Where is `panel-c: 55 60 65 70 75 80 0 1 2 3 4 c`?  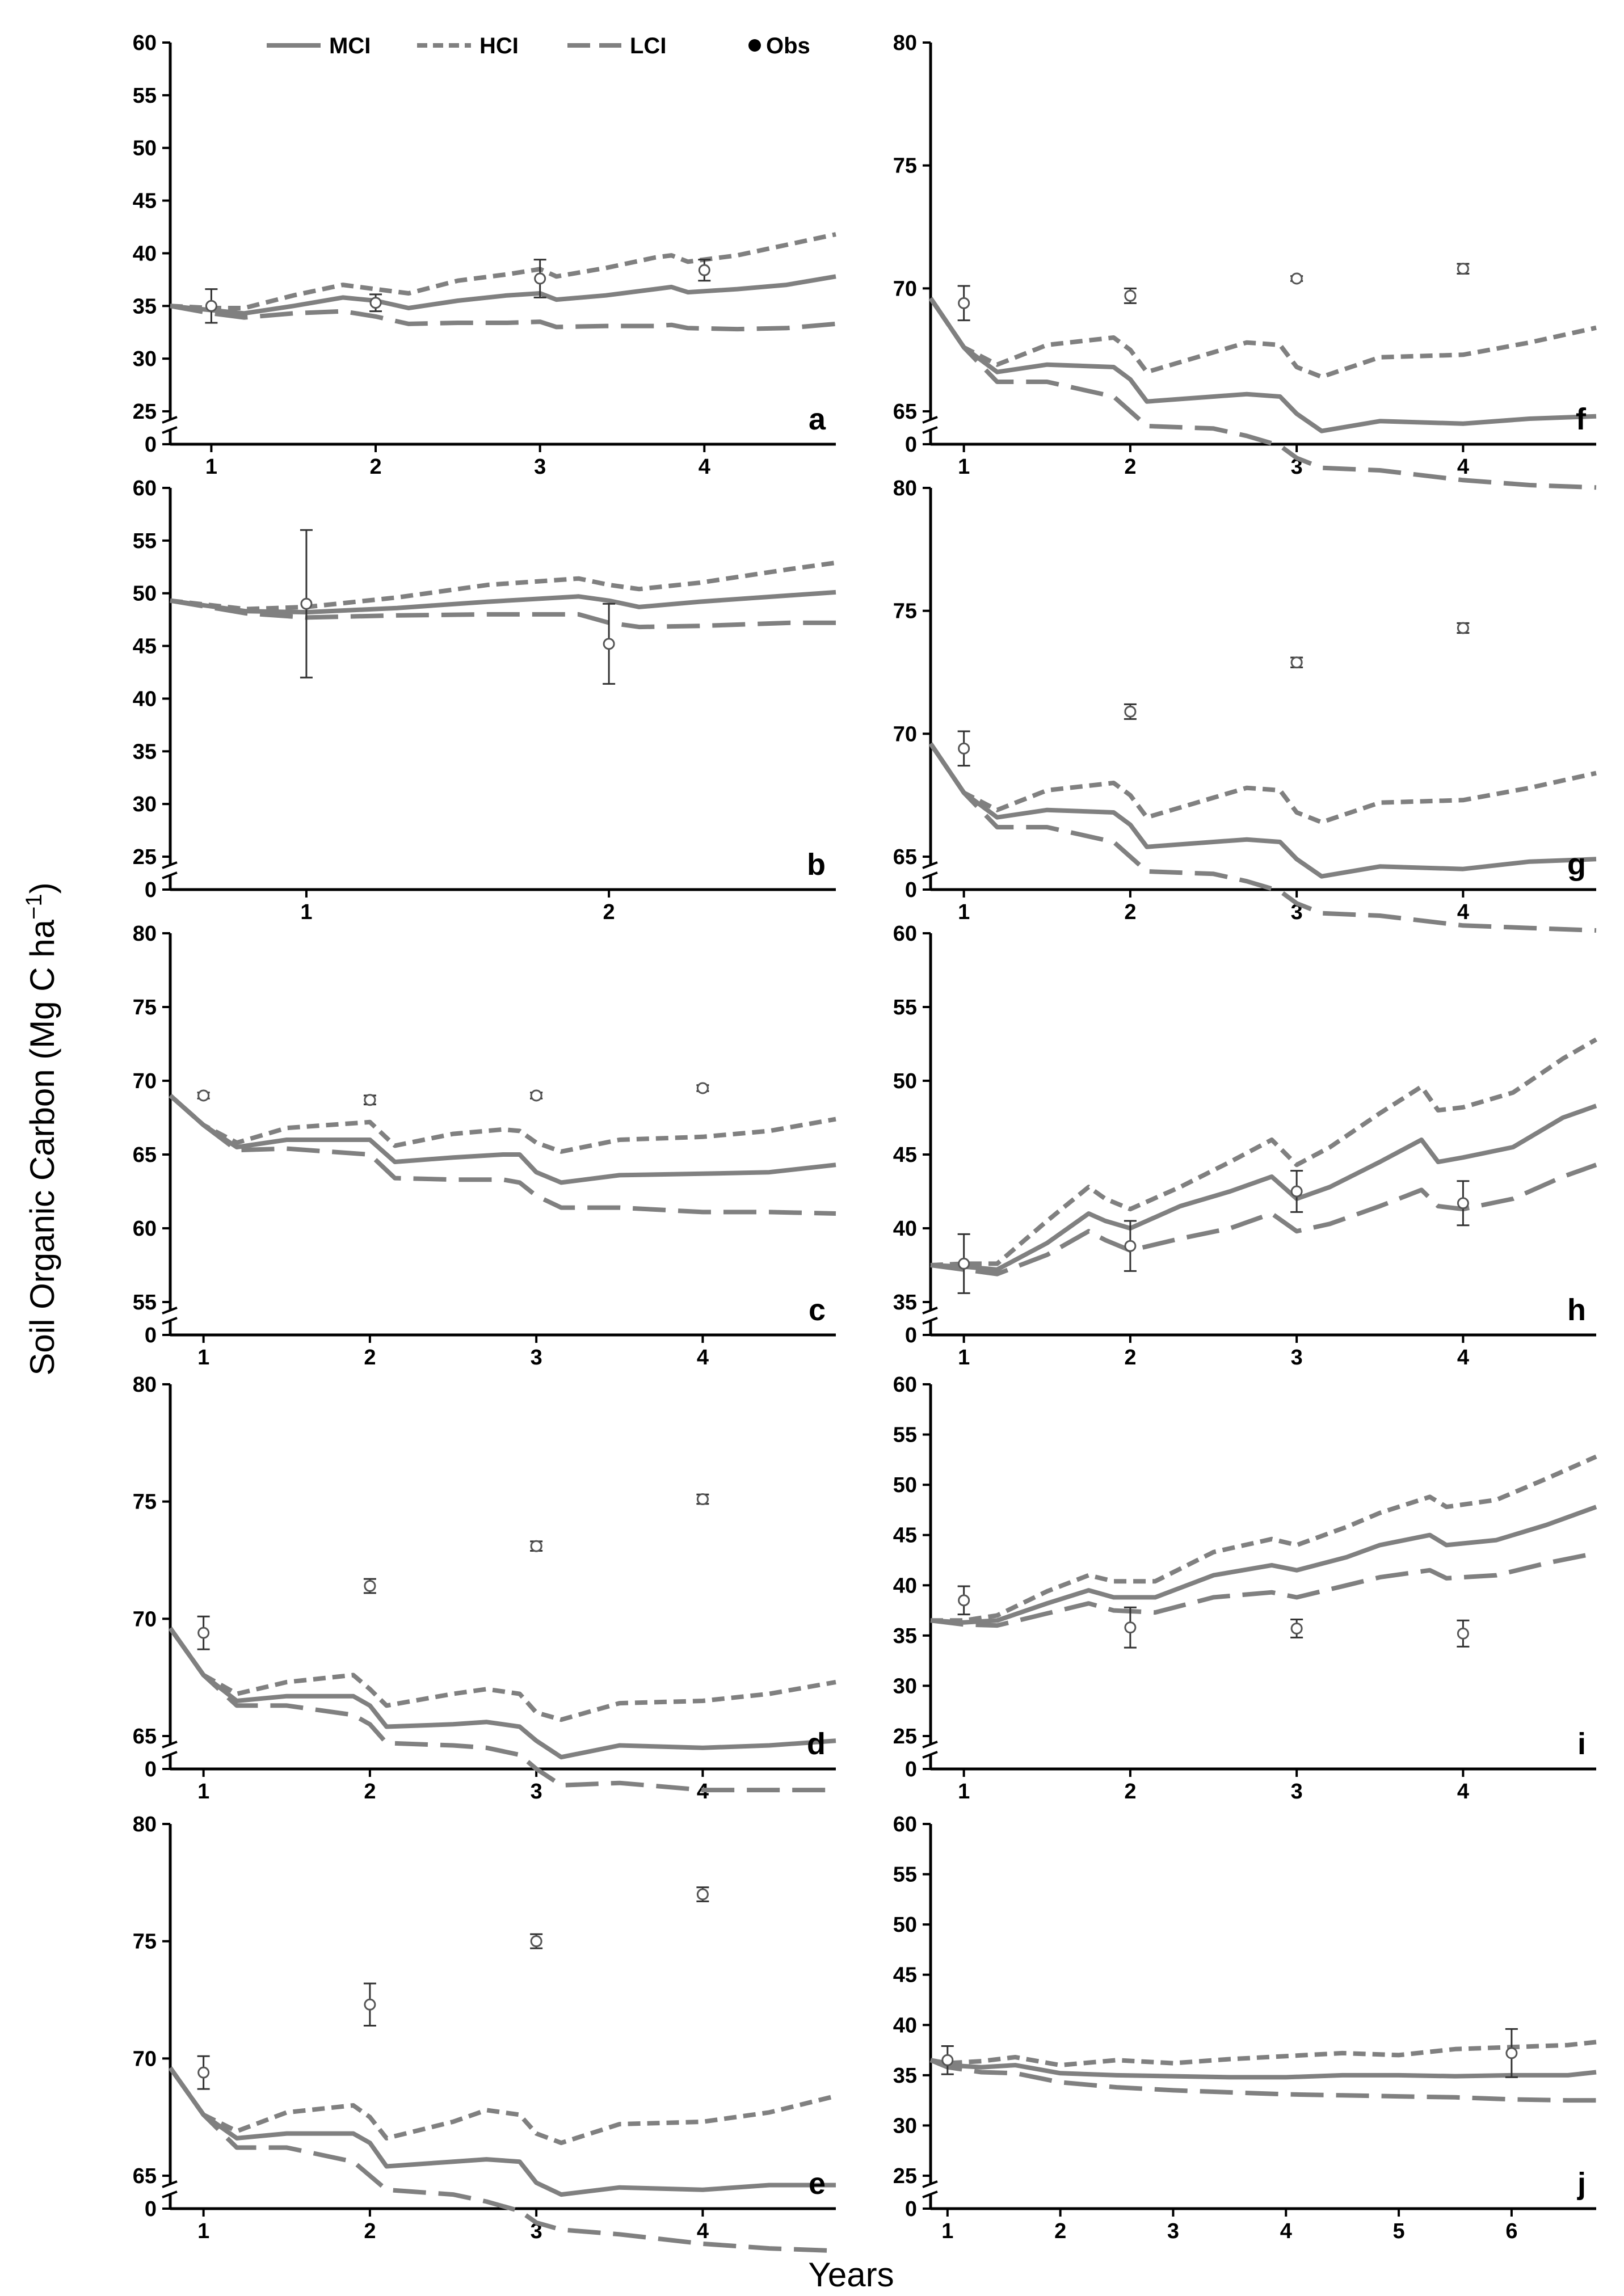
panel-c: 55 60 65 70 75 80 0 1 2 3 4 c is located at coordinates (484, 1146).